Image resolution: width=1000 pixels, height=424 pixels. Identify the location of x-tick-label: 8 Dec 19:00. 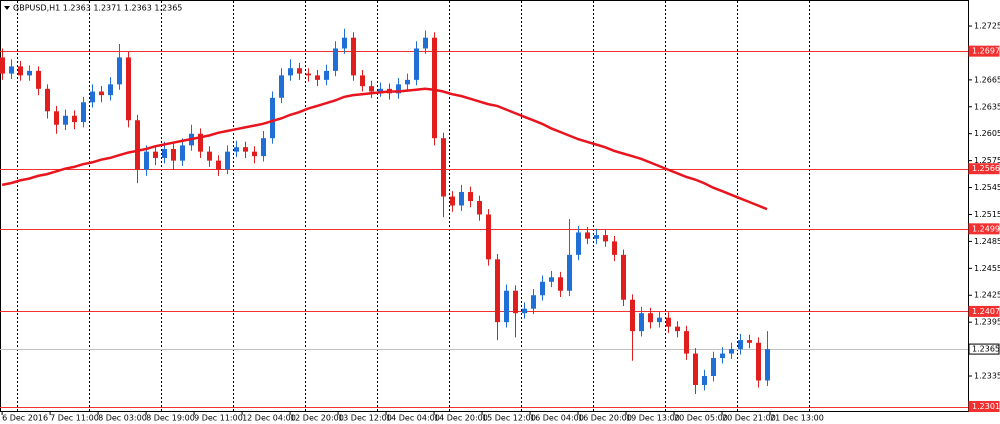
(170, 418).